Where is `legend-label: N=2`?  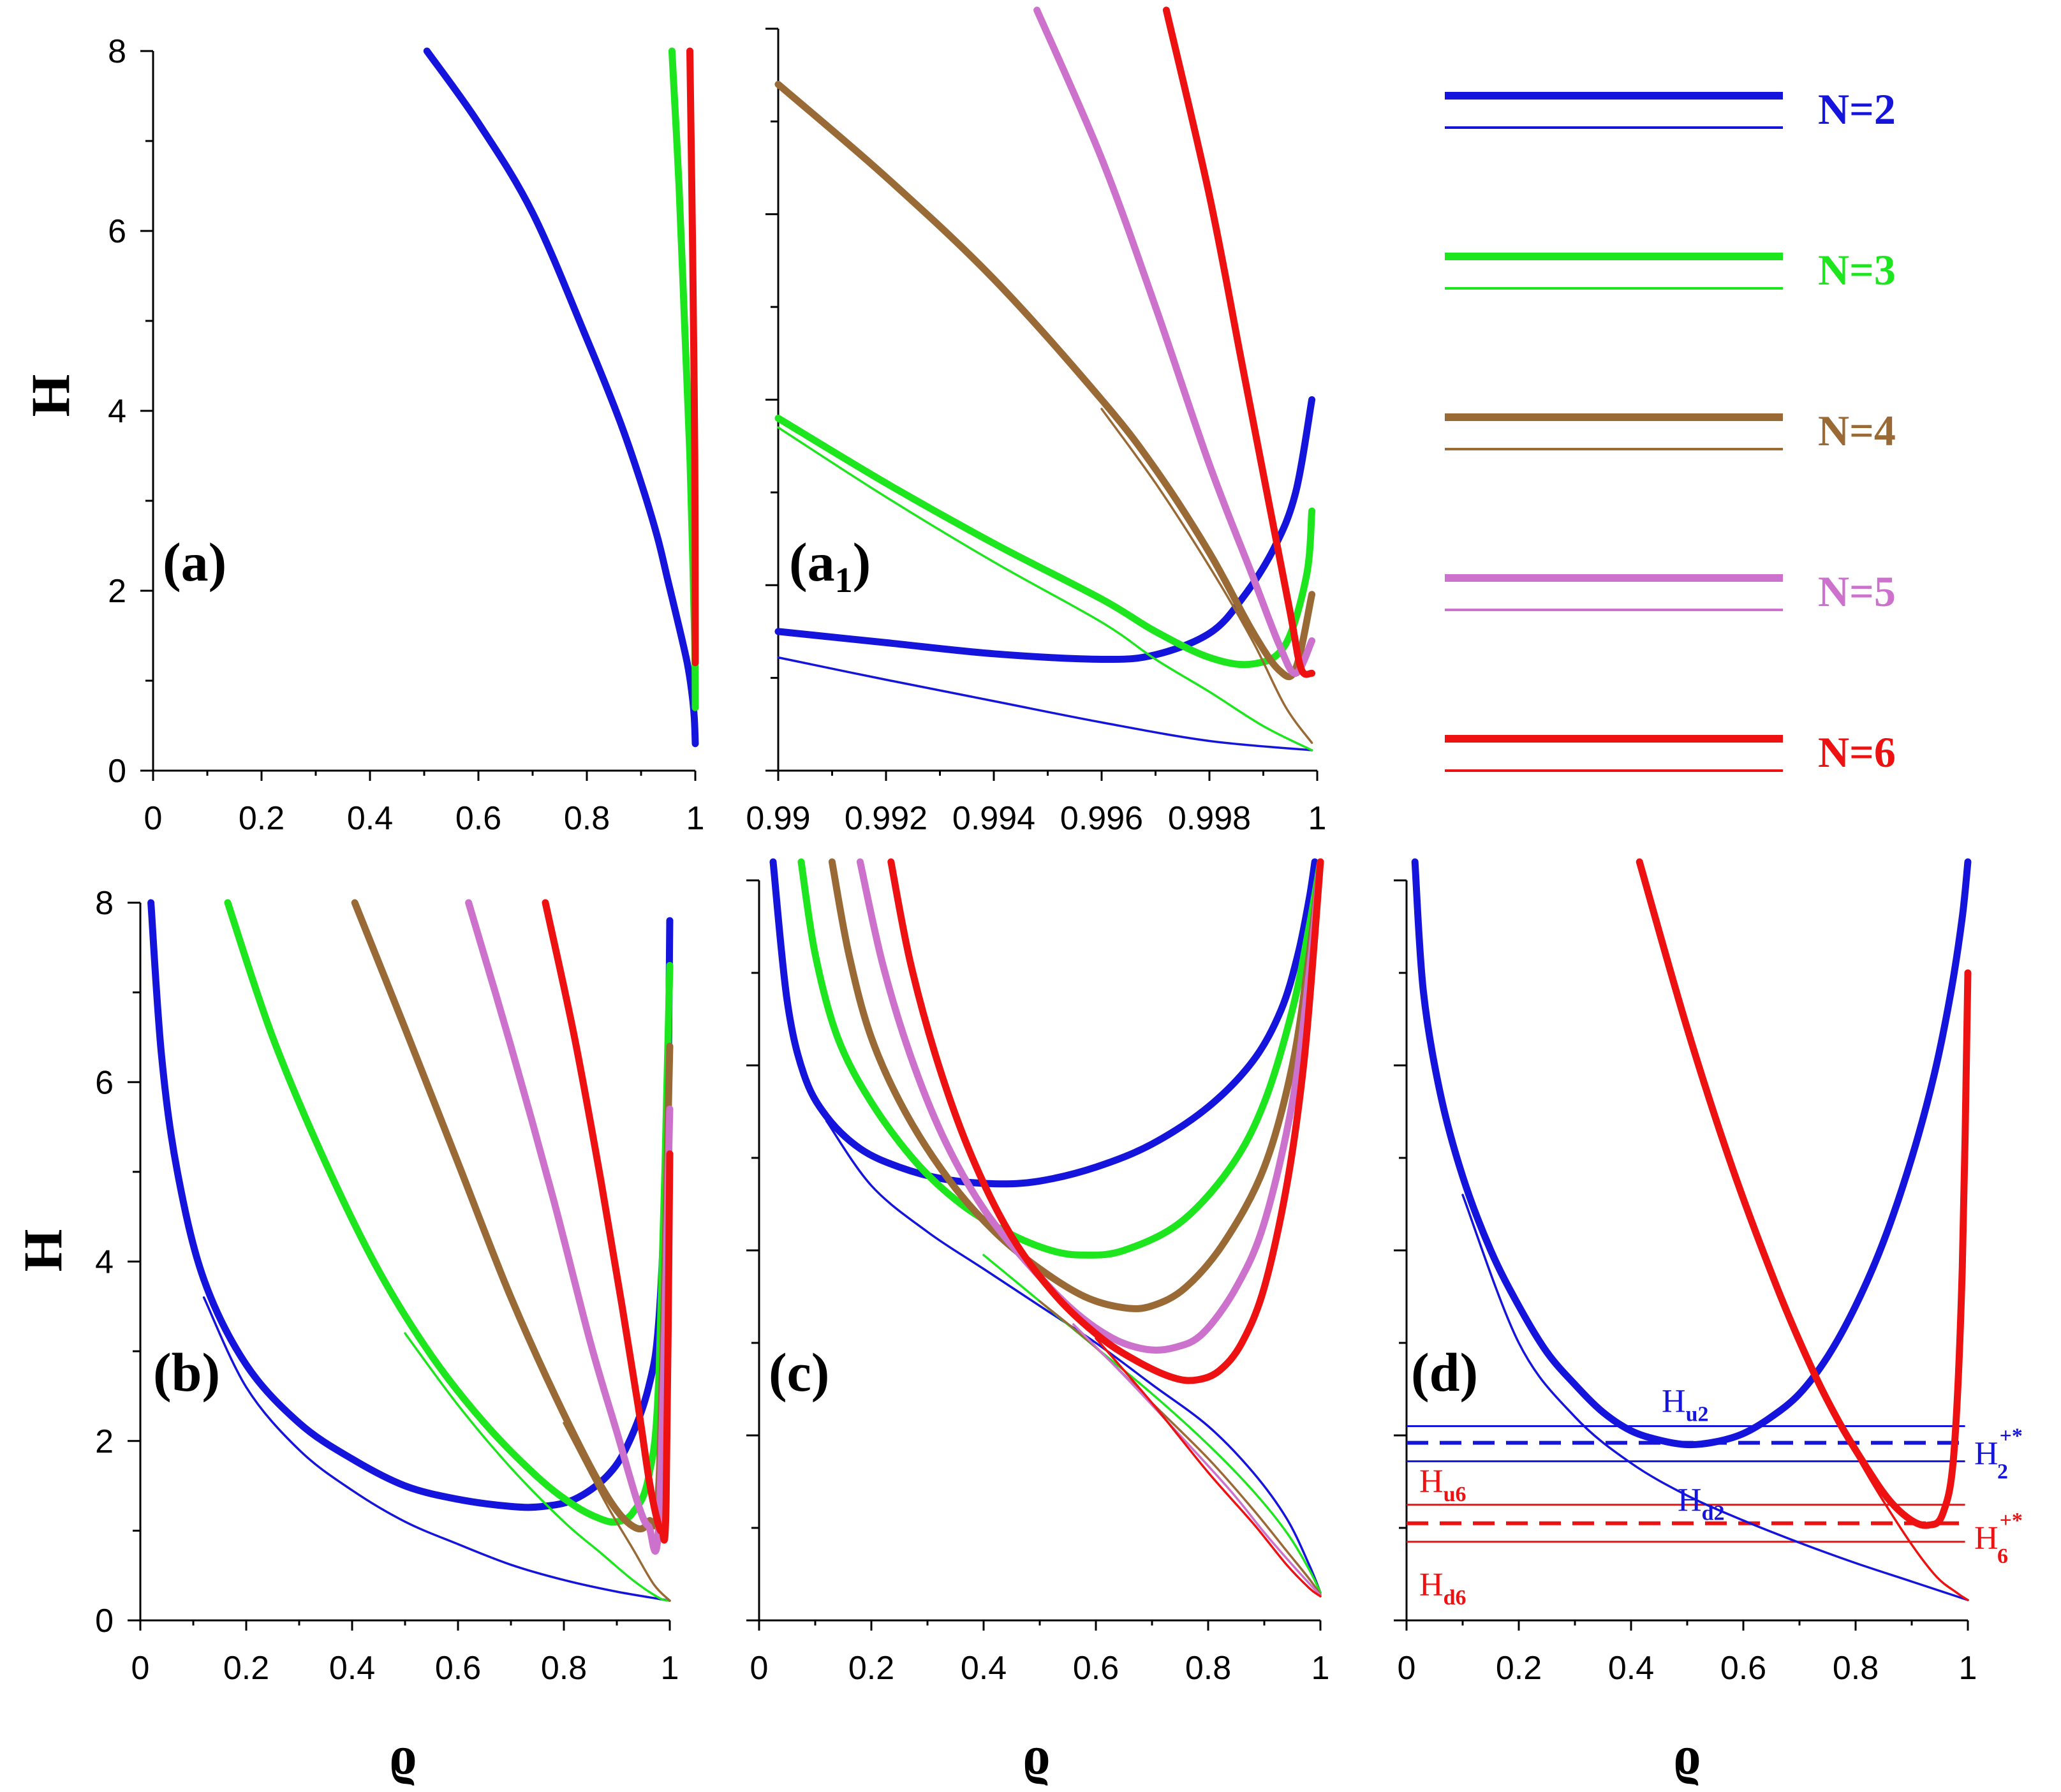
legend-label: N=2 is located at coordinates (1857, 109).